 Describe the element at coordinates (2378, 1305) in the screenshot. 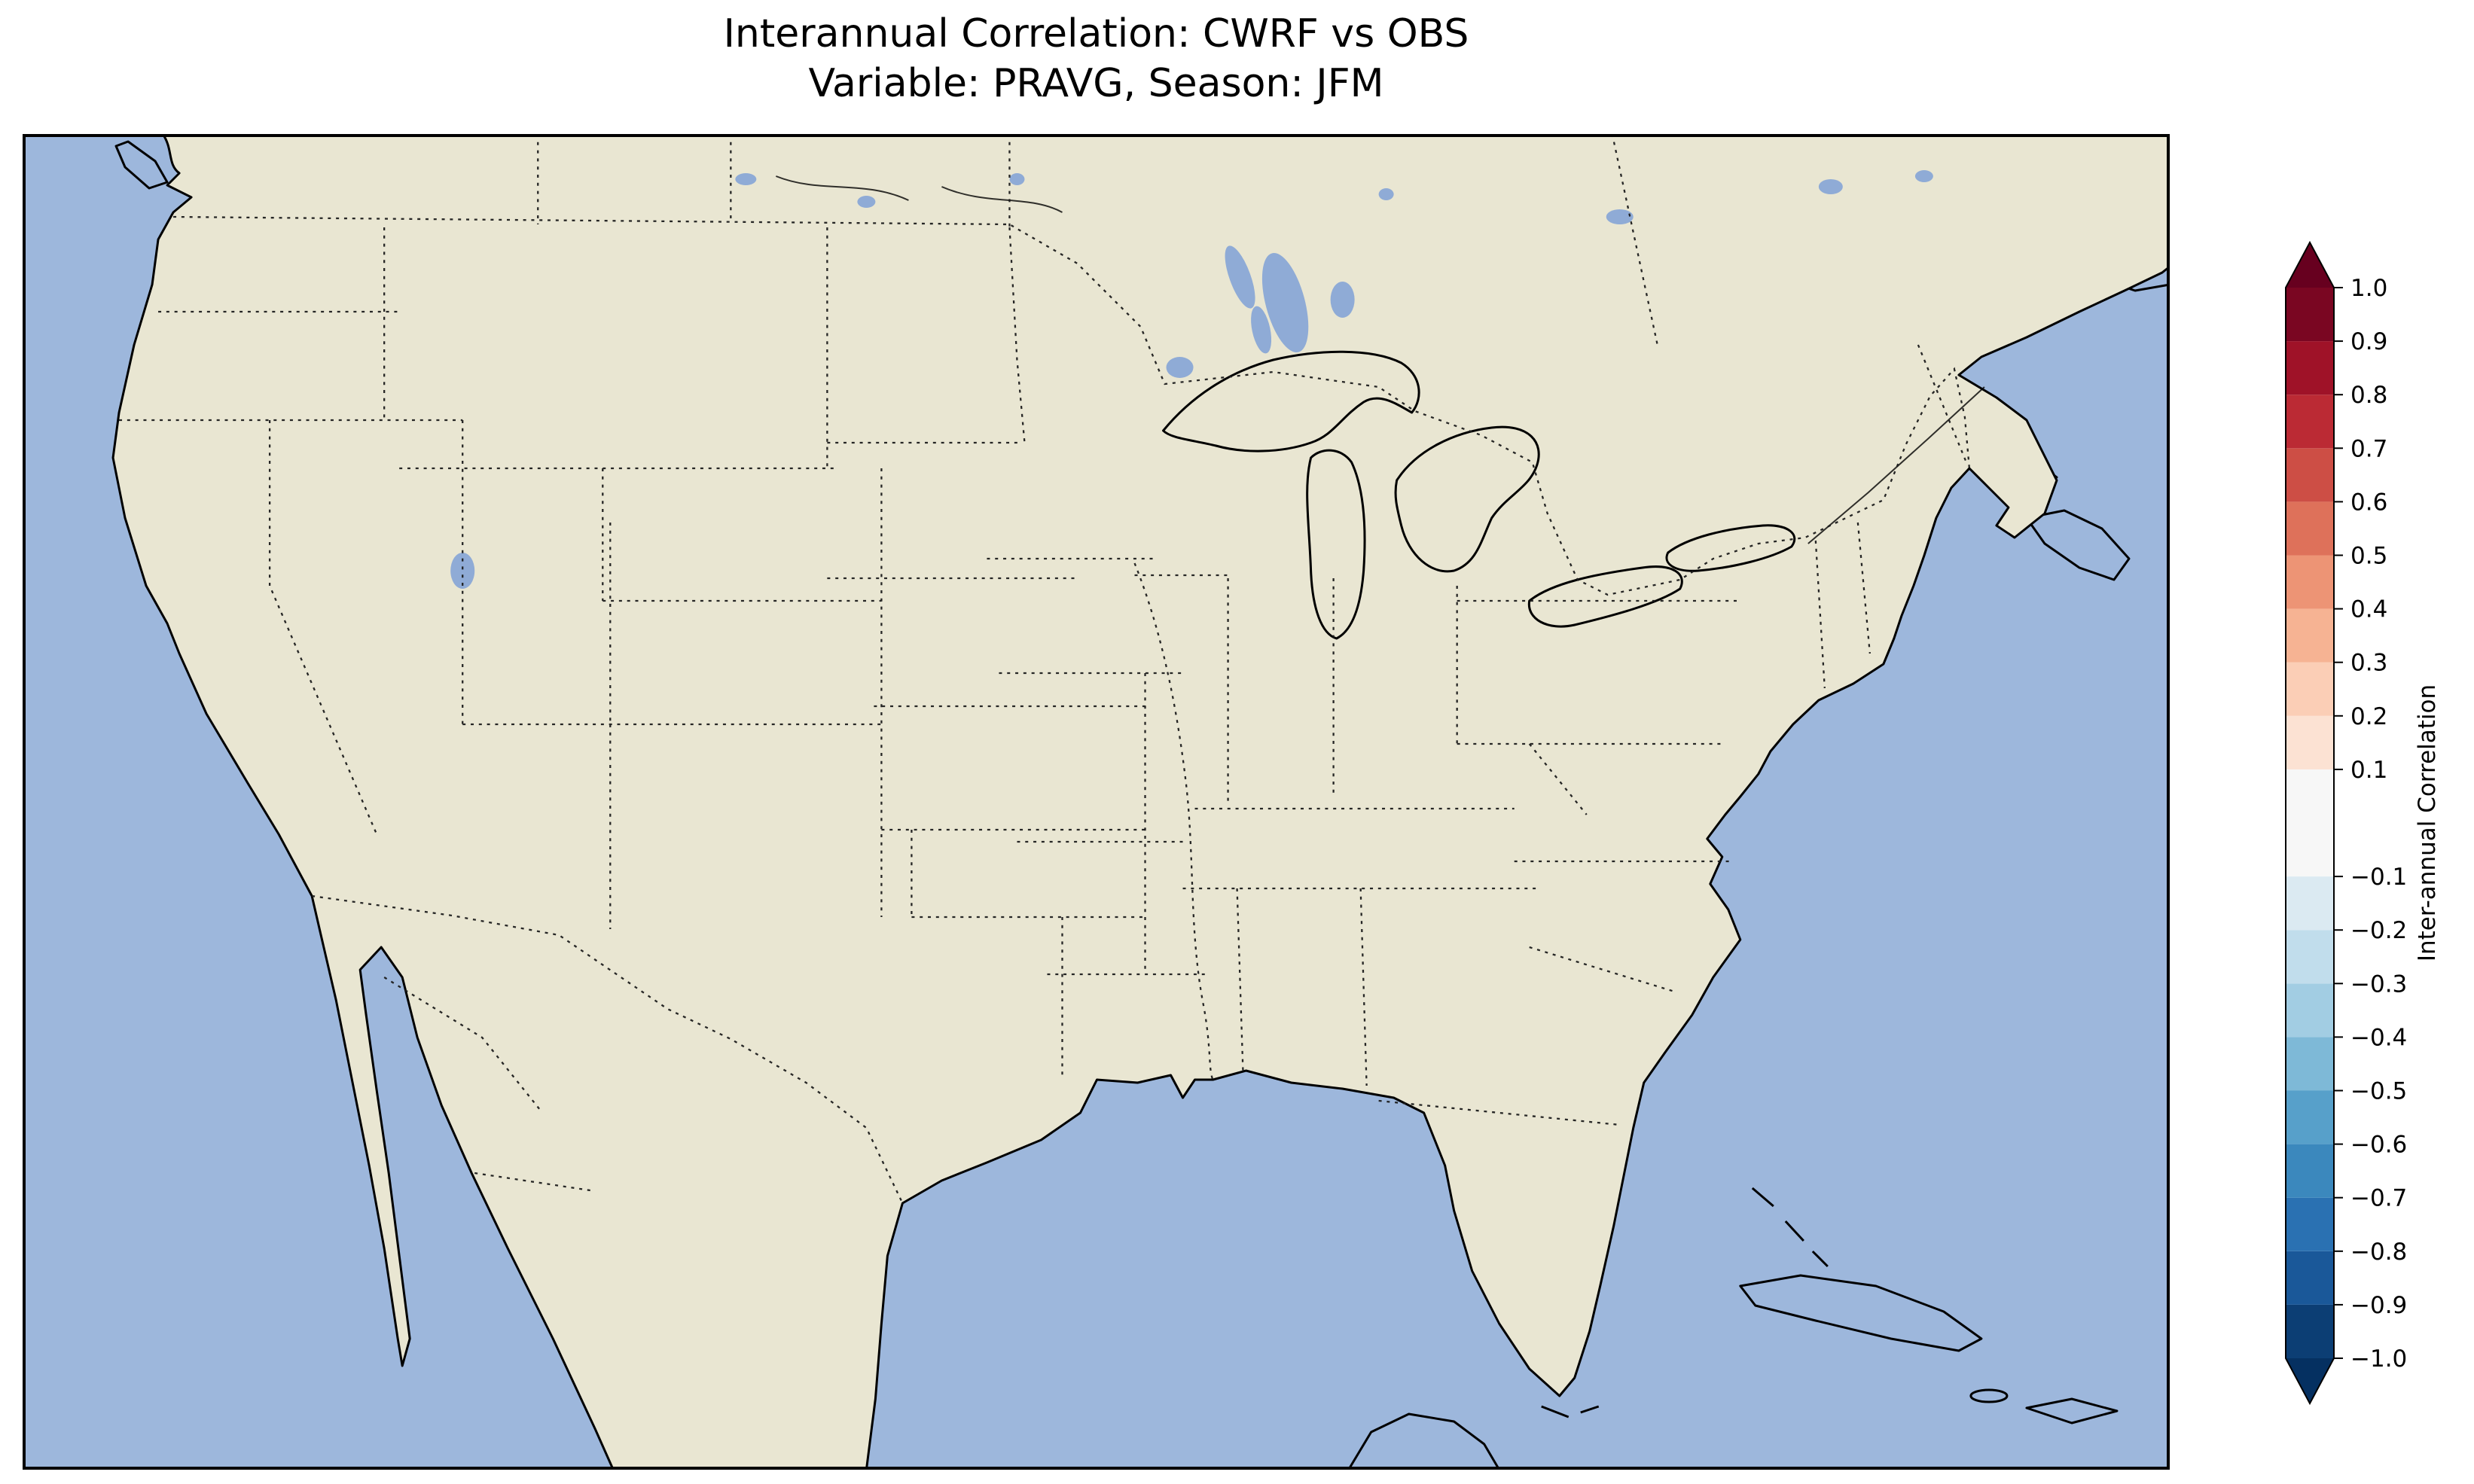

I see `colorbar-tick-label: −0.9` at that location.